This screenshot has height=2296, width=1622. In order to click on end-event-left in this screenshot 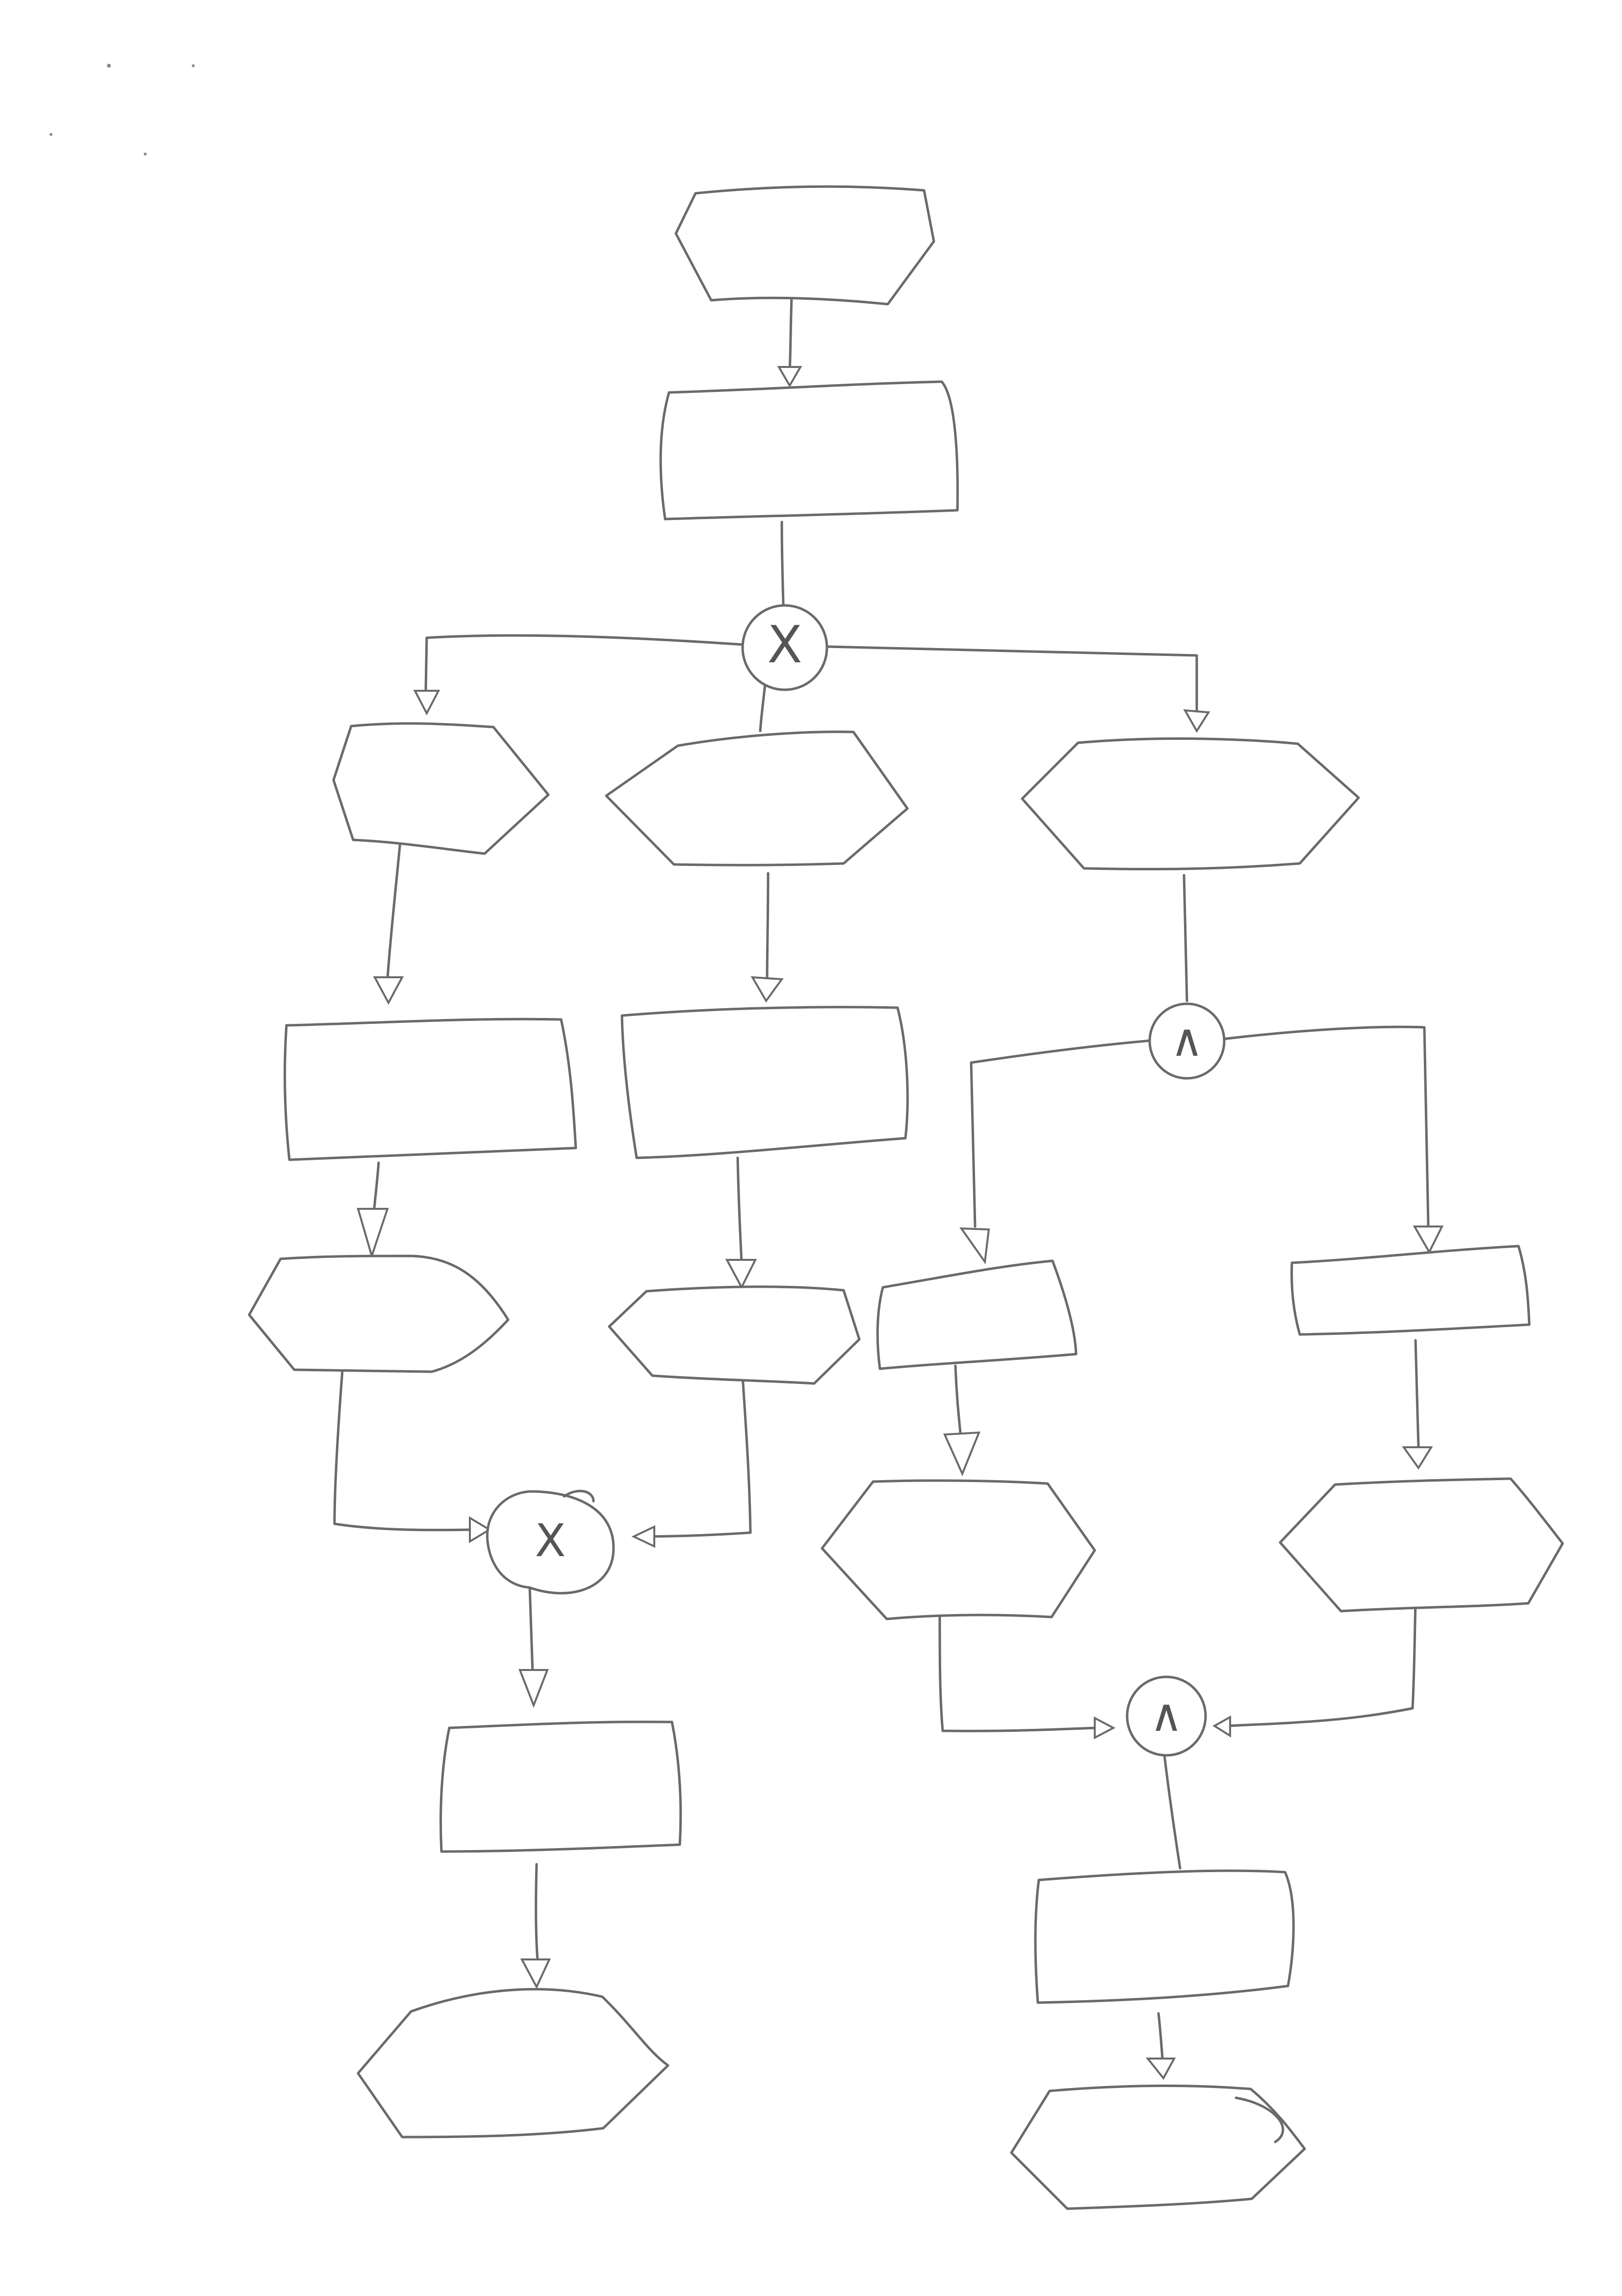, I will do `click(513, 2063)`.